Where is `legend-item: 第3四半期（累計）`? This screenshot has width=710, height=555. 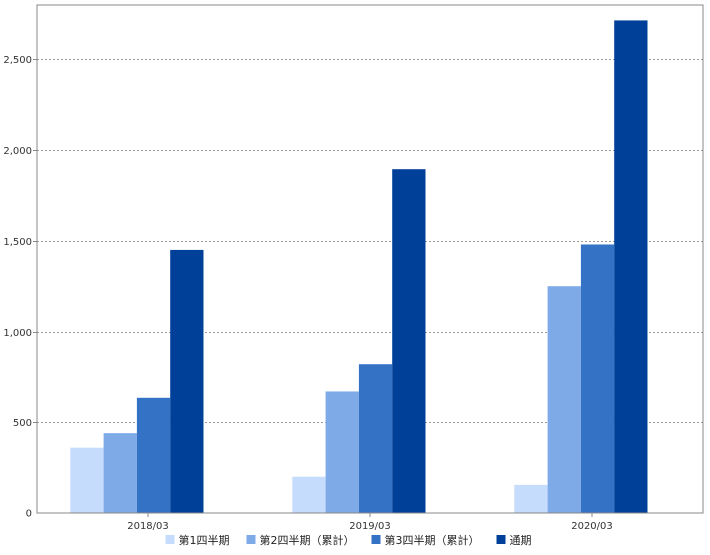
legend-item: 第3四半期（累計） is located at coordinates (425, 540).